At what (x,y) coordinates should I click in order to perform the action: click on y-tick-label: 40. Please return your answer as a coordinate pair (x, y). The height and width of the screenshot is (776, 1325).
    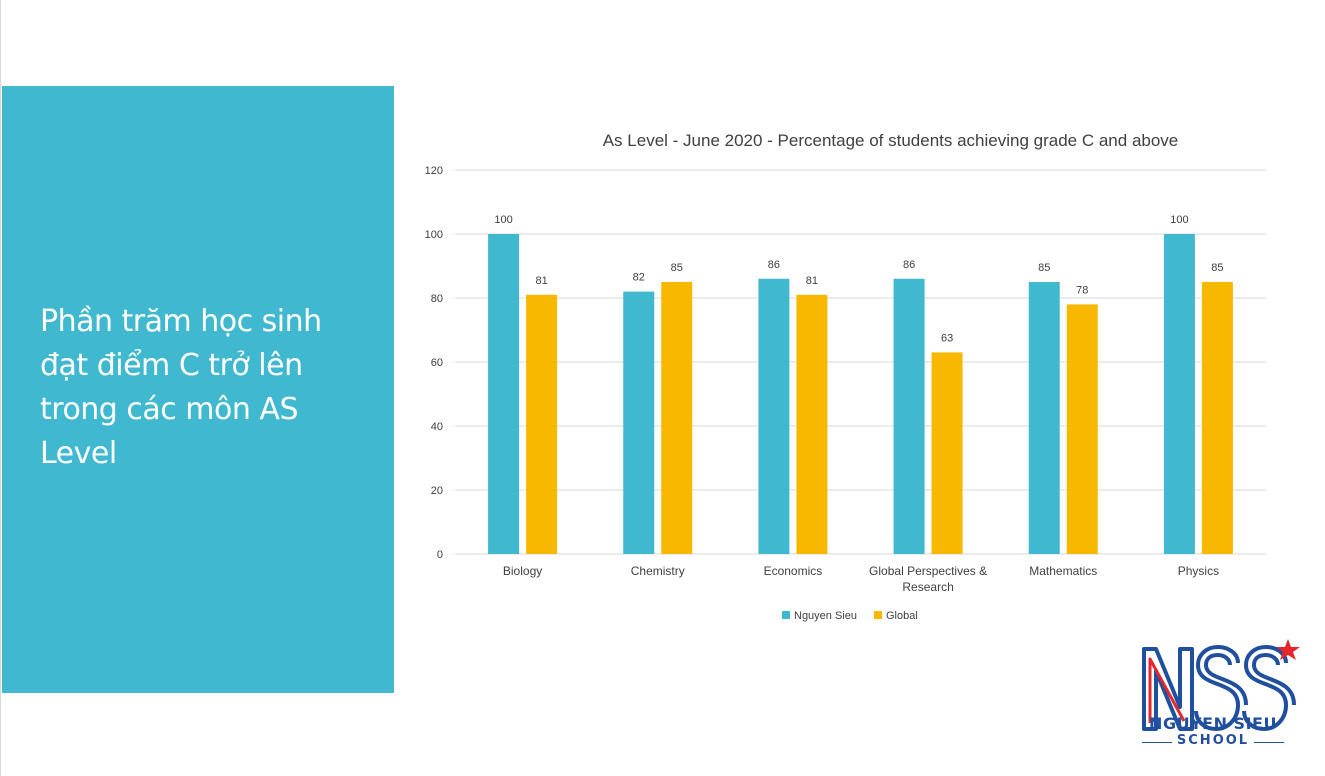
    Looking at the image, I should click on (437, 427).